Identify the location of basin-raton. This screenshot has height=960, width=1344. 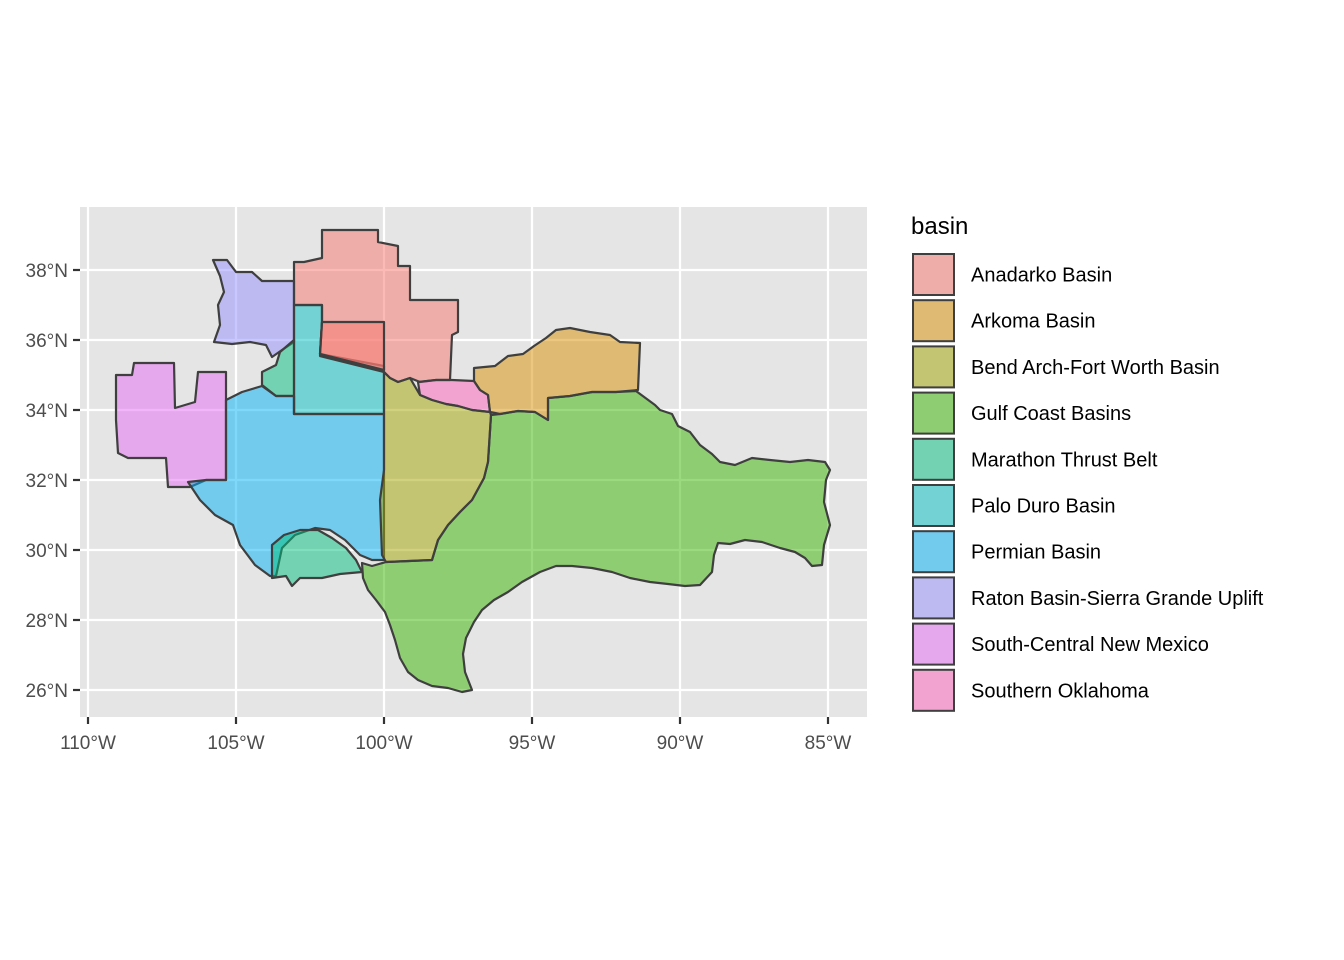
(253, 308).